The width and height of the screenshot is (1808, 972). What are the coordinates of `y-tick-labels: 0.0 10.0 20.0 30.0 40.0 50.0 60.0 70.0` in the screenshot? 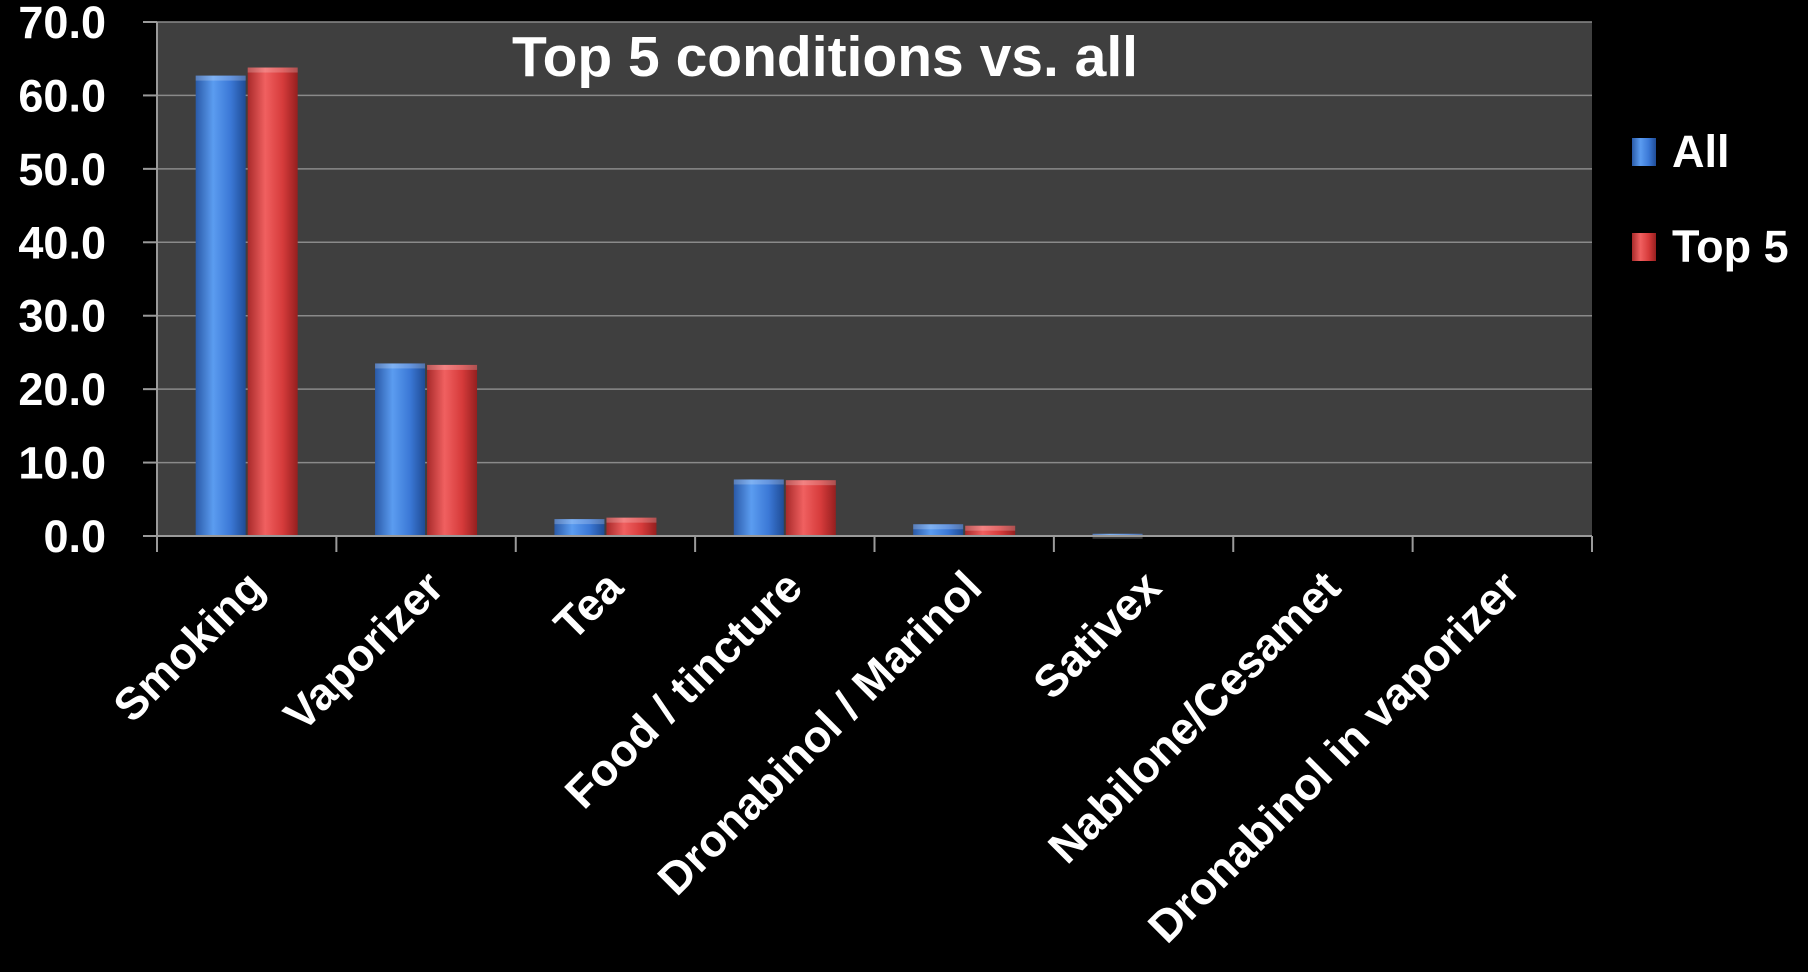 It's located at (62, 281).